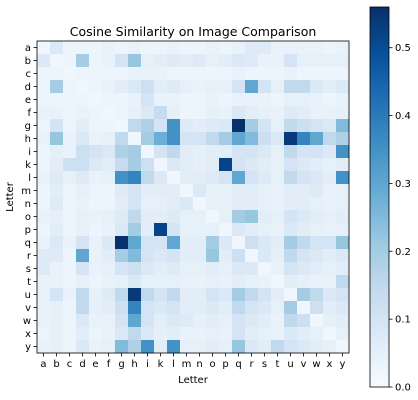 This screenshot has height=400, width=418. Describe the element at coordinates (29, 113) in the screenshot. I see `y-tick-label: f` at that location.